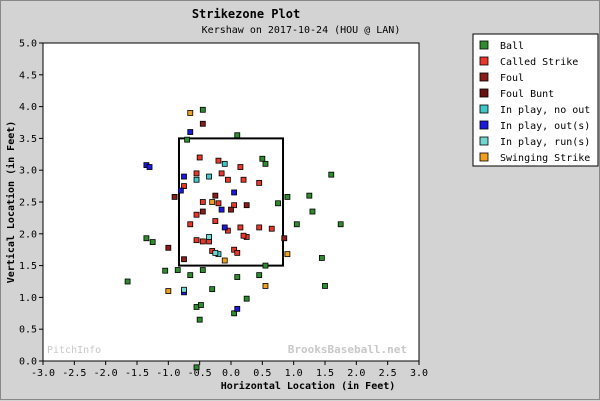  Describe the element at coordinates (137, 373) in the screenshot. I see `x-tick-label: -1.5` at that location.